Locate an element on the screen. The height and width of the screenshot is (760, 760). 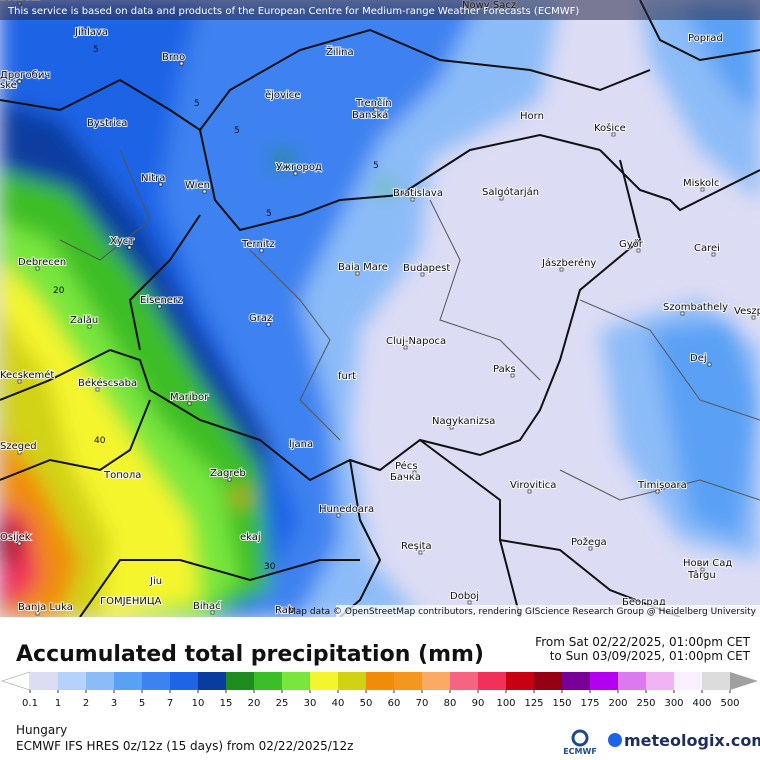
city-label: Szombathely is located at coordinates (695, 307).